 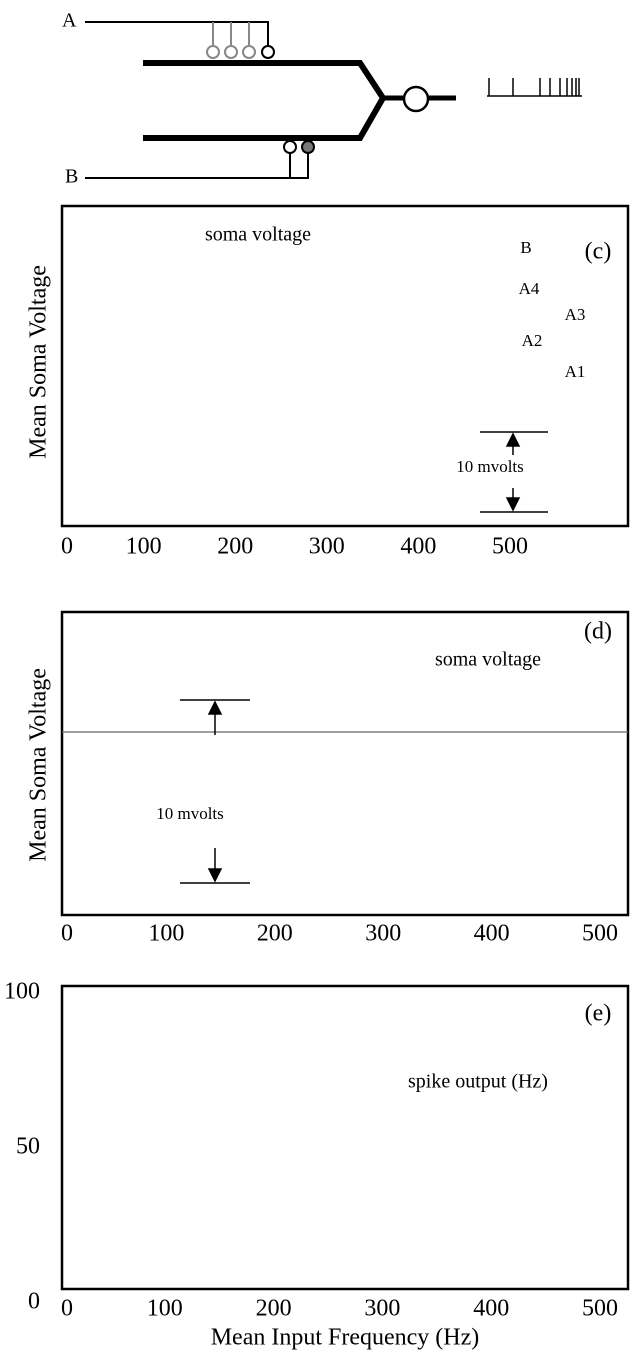 What do you see at coordinates (529, 288) in the screenshot?
I see `trace-label: A4` at bounding box center [529, 288].